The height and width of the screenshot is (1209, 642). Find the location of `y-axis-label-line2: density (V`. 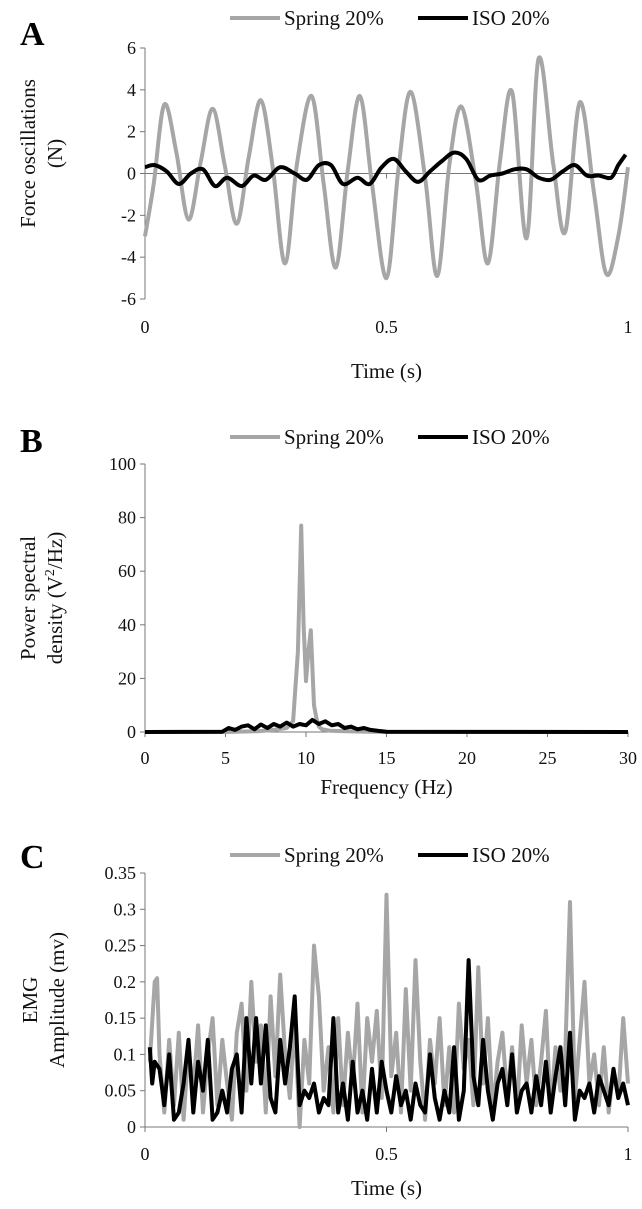

y-axis-label-line2: density (V is located at coordinates (55, 620).